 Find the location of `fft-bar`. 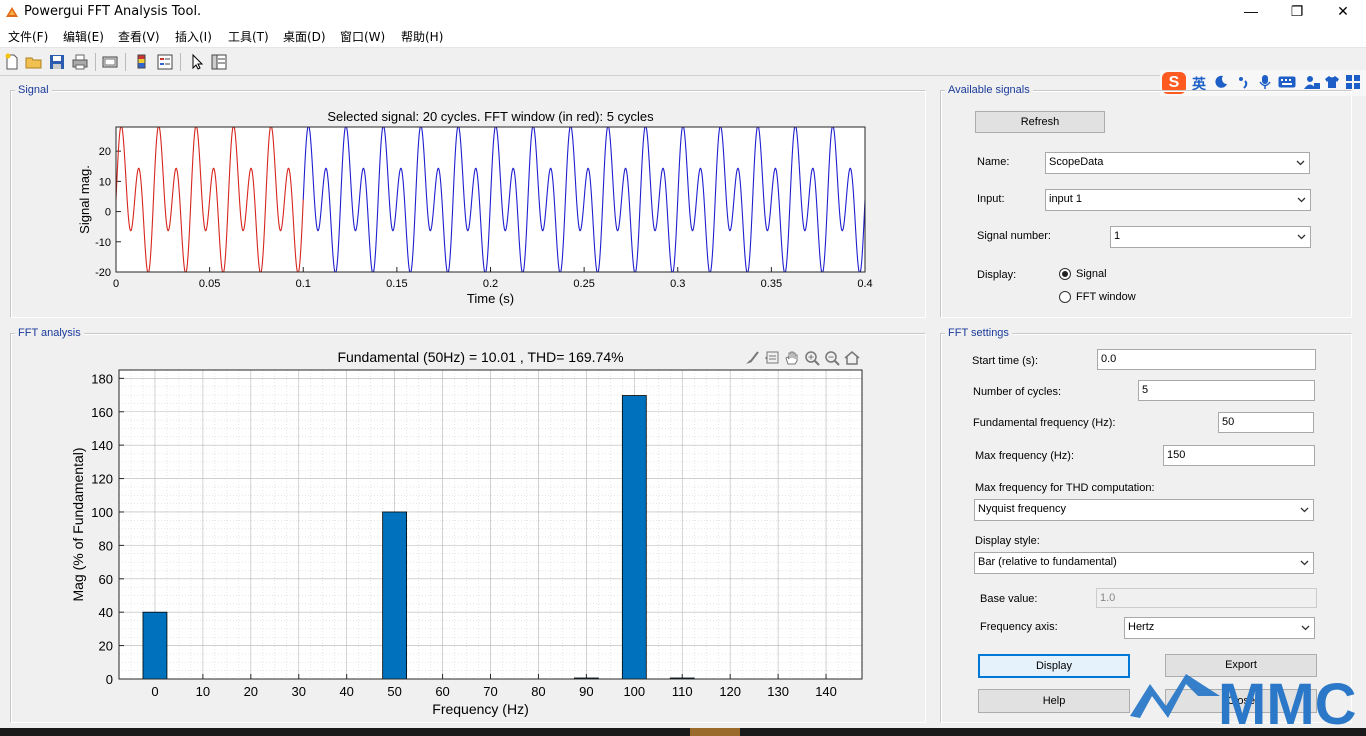

fft-bar is located at coordinates (395, 595).